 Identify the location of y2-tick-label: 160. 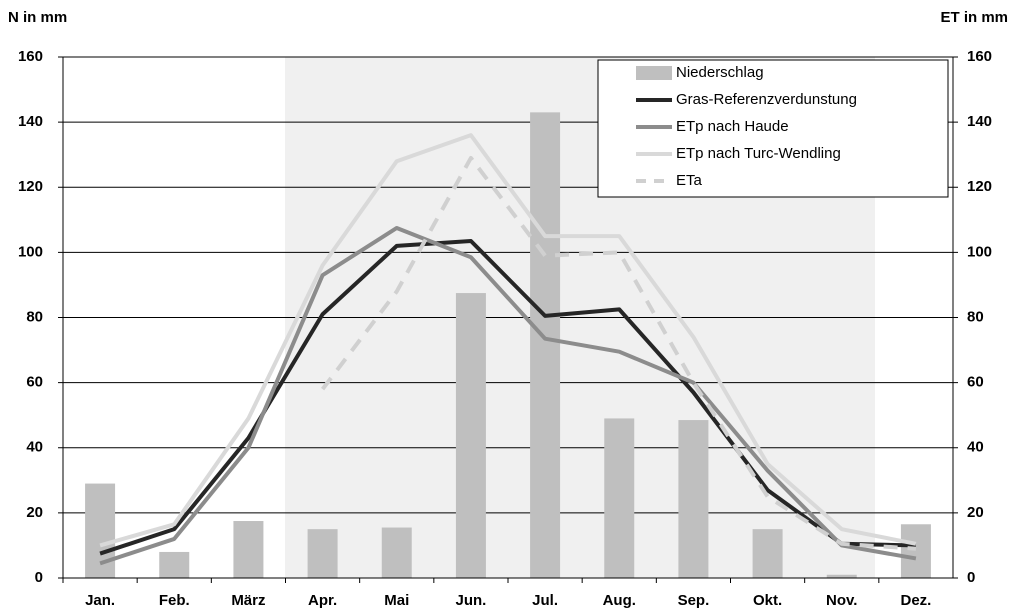
(979, 56).